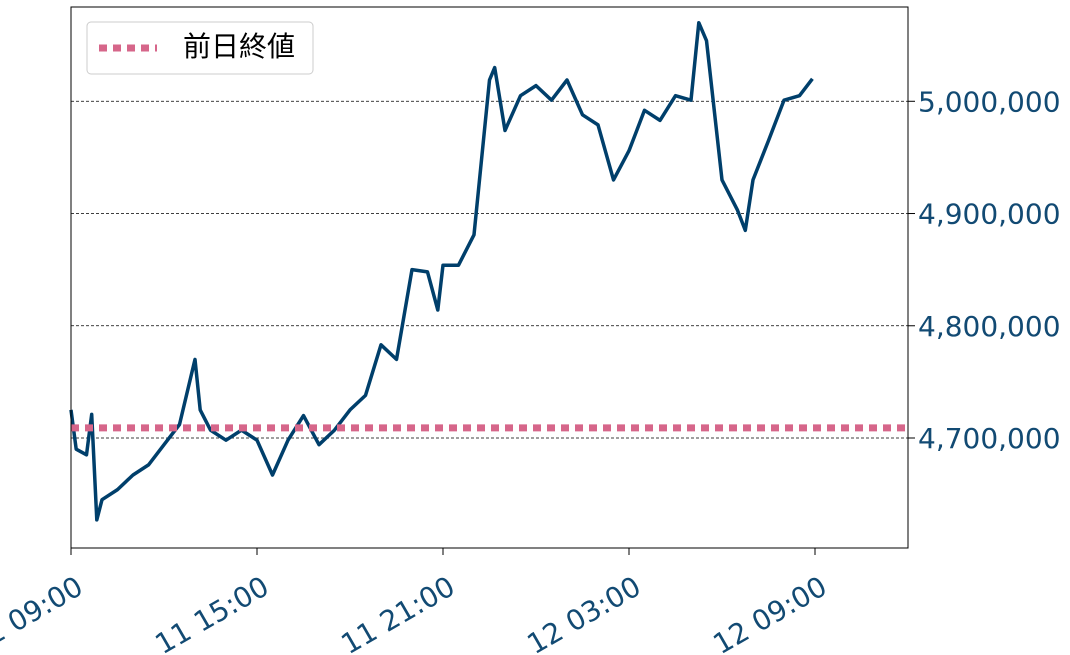  What do you see at coordinates (239, 46) in the screenshot?
I see `legend-label: 前日終値` at bounding box center [239, 46].